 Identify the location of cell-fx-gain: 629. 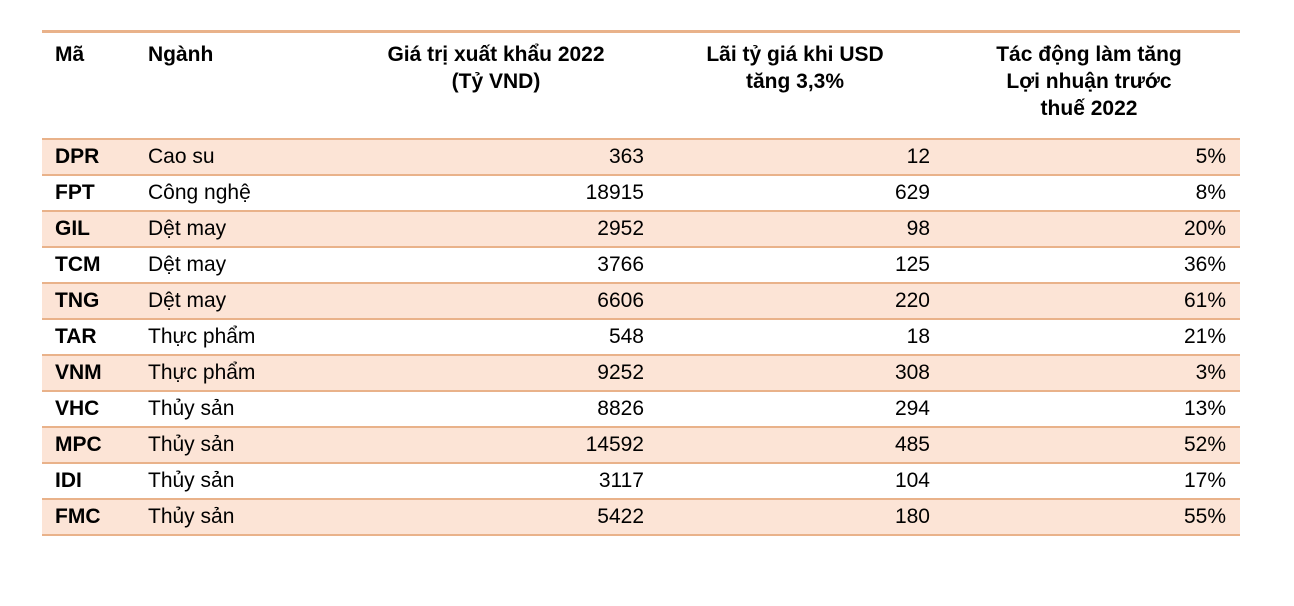
(795, 193).